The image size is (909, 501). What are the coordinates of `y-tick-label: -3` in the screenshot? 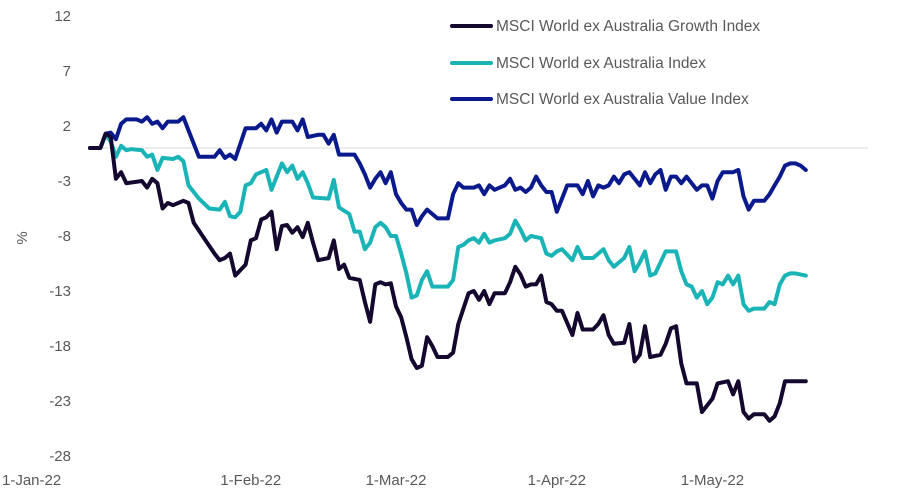 It's located at (64, 181).